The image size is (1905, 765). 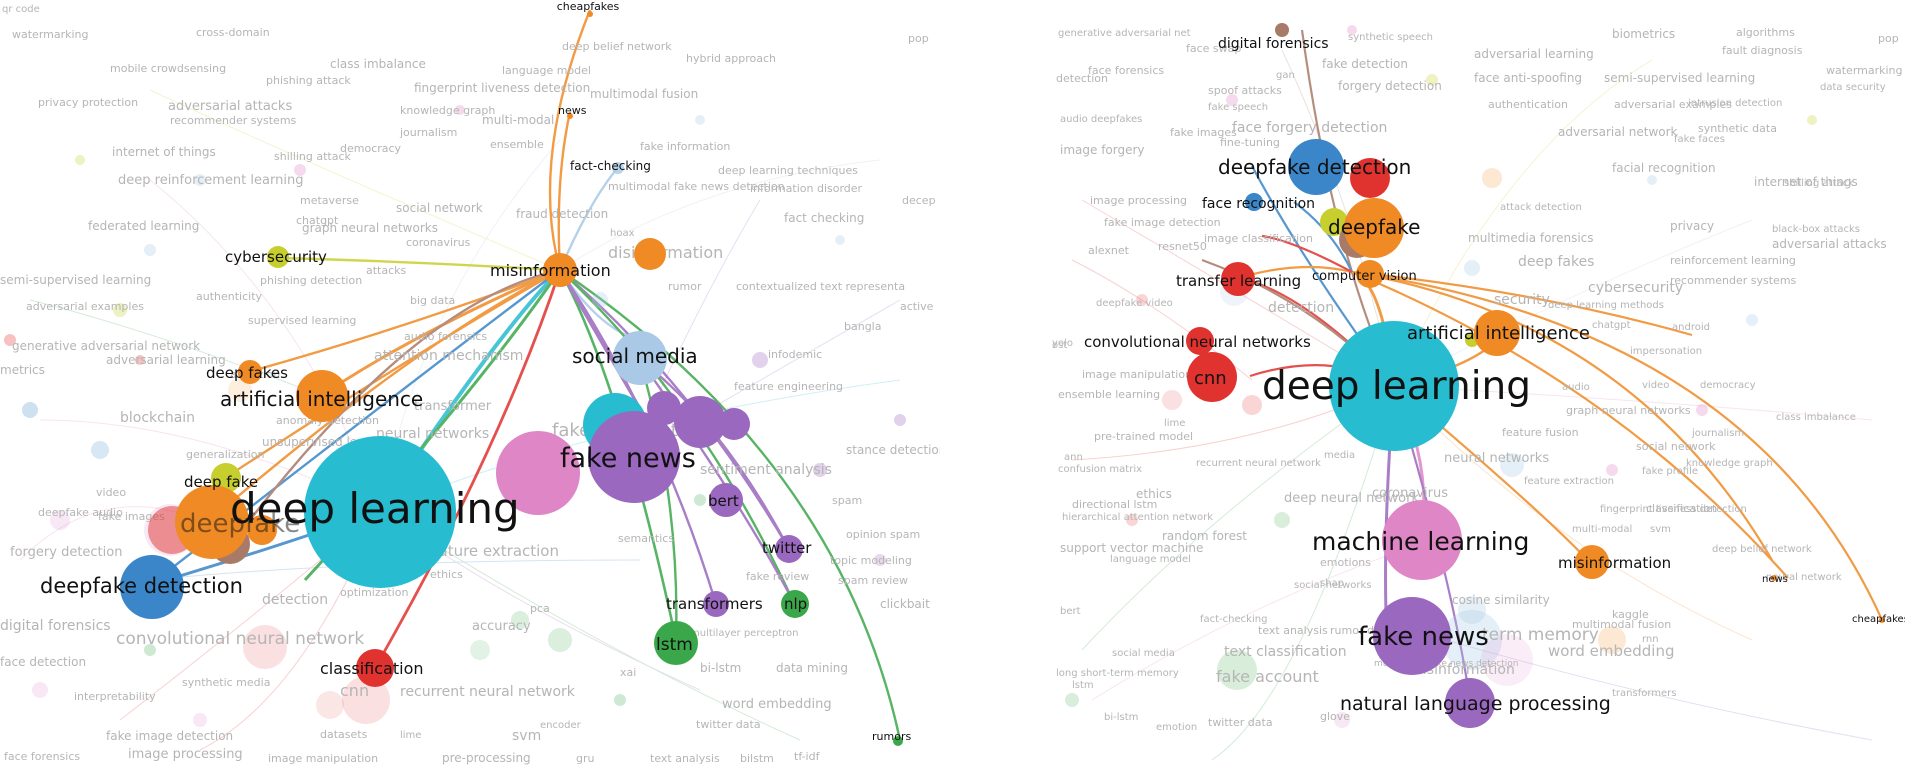 I want to click on bg-term: fingerprint liveness detection, so click(x=1673, y=509).